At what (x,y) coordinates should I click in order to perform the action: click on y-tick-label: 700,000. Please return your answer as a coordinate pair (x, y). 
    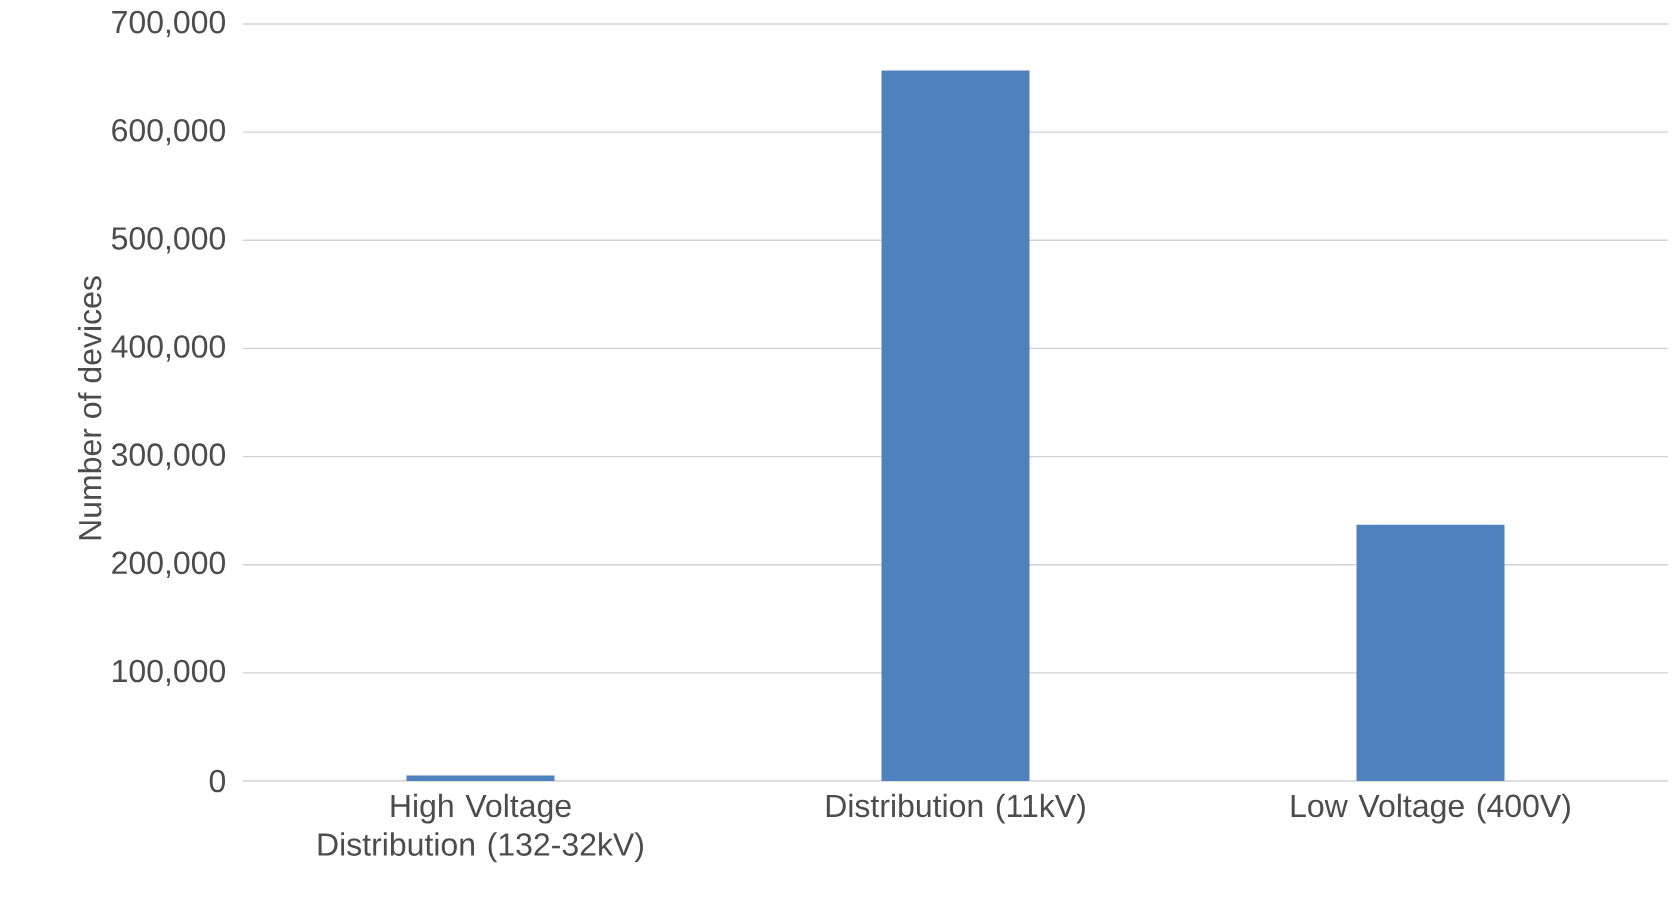
    Looking at the image, I should click on (169, 24).